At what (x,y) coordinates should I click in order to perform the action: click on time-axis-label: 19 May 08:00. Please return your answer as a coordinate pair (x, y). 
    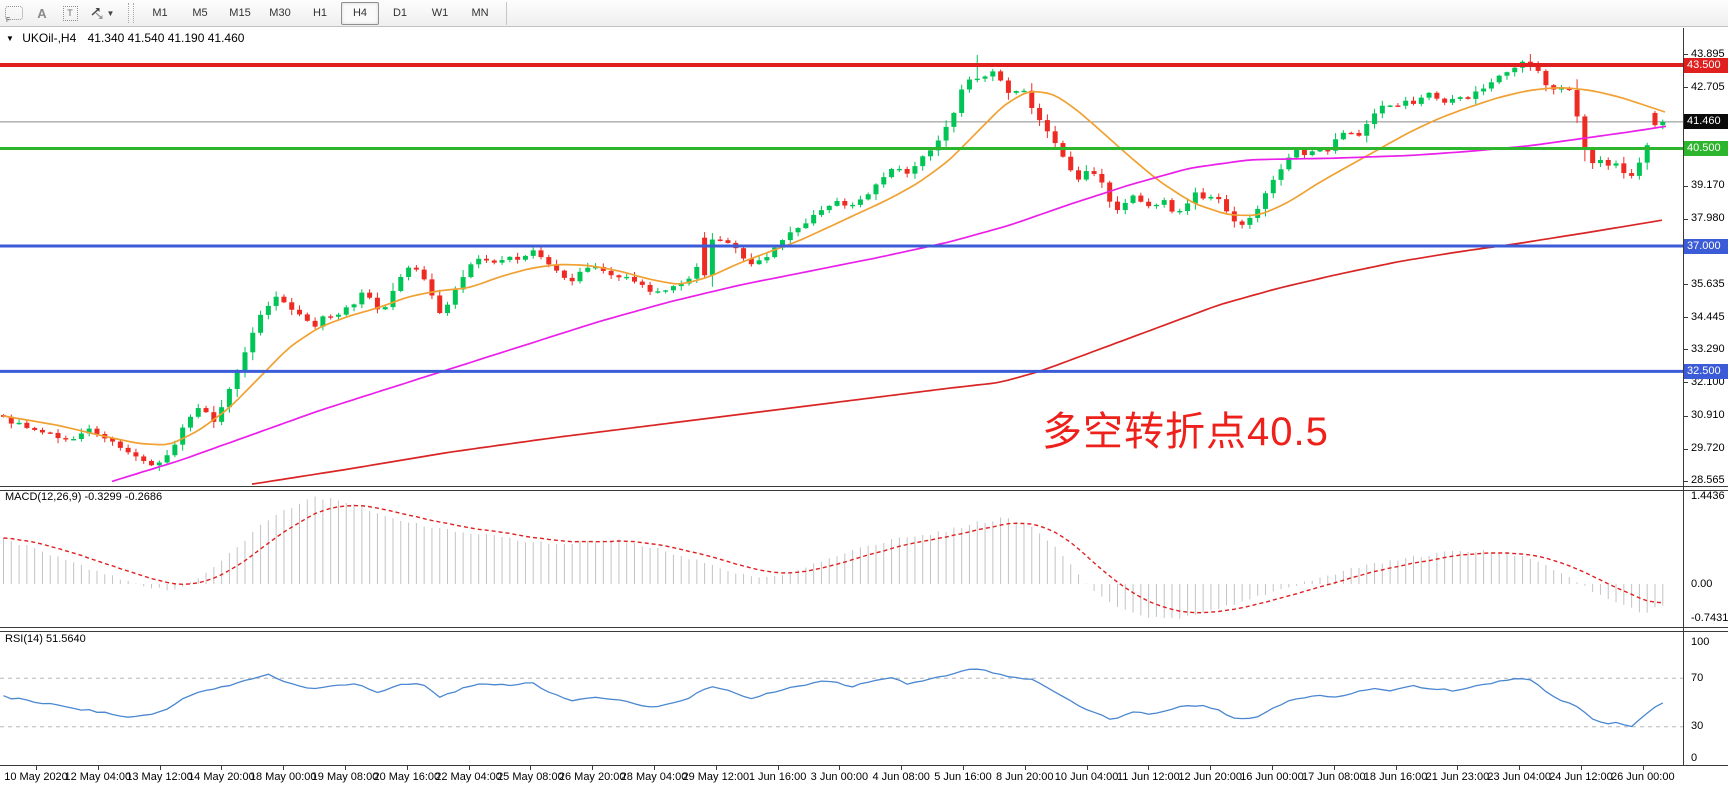
    Looking at the image, I should click on (345, 777).